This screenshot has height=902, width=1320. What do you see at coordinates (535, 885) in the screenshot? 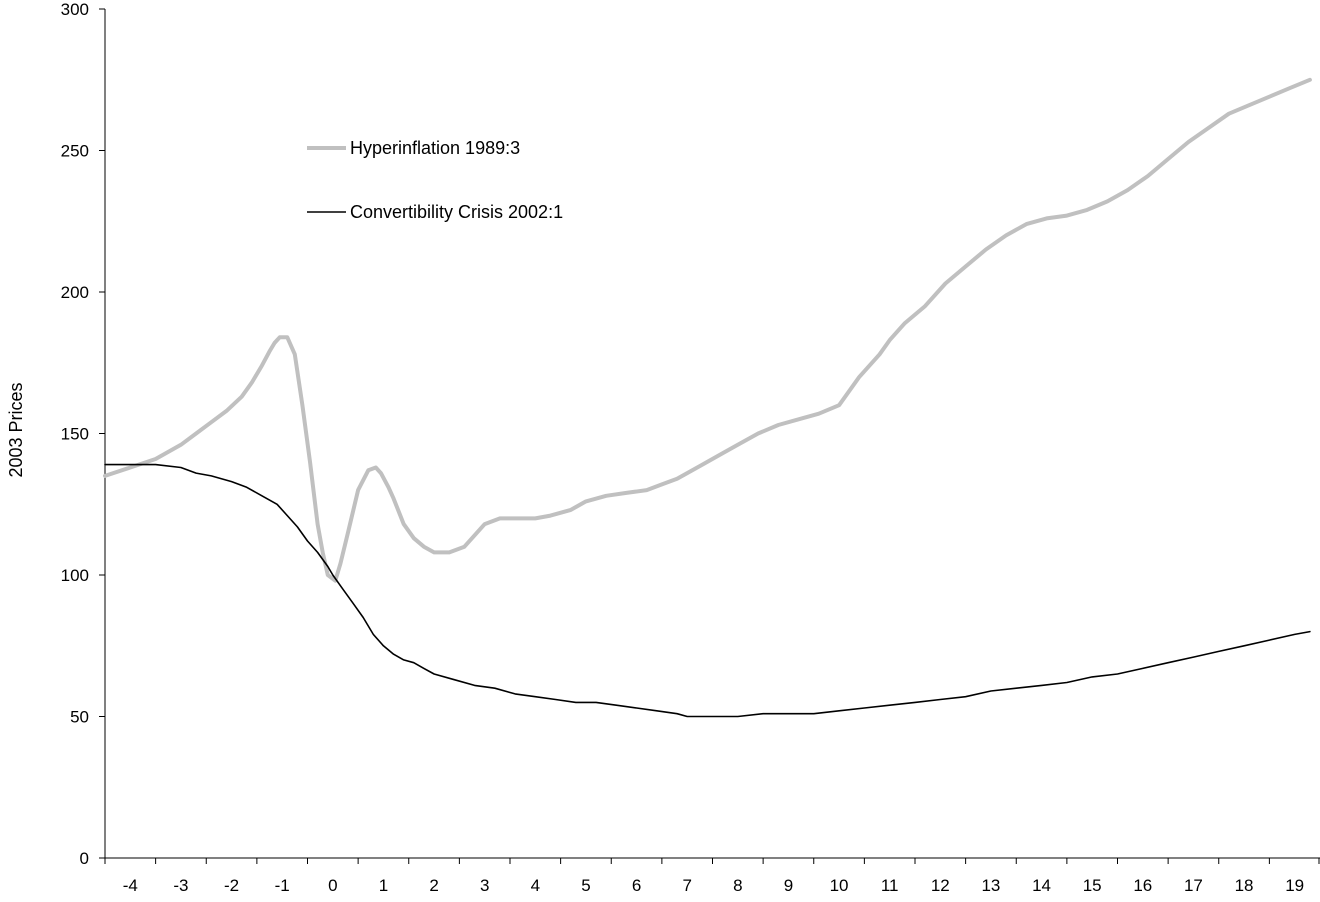
I see `x-tick-label: 4` at bounding box center [535, 885].